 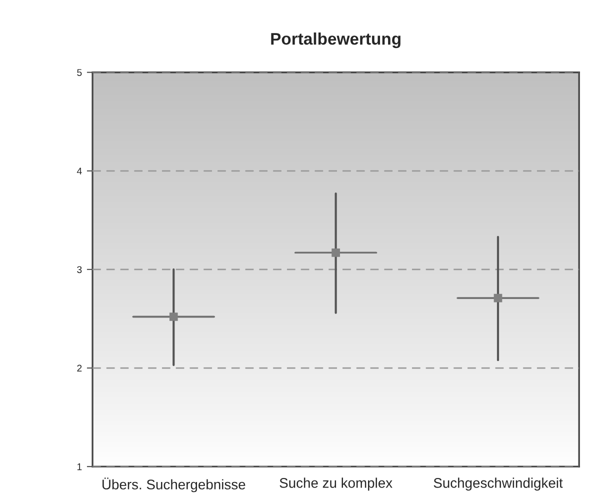 I want to click on chart-title: Portalbewertung, so click(x=335, y=40).